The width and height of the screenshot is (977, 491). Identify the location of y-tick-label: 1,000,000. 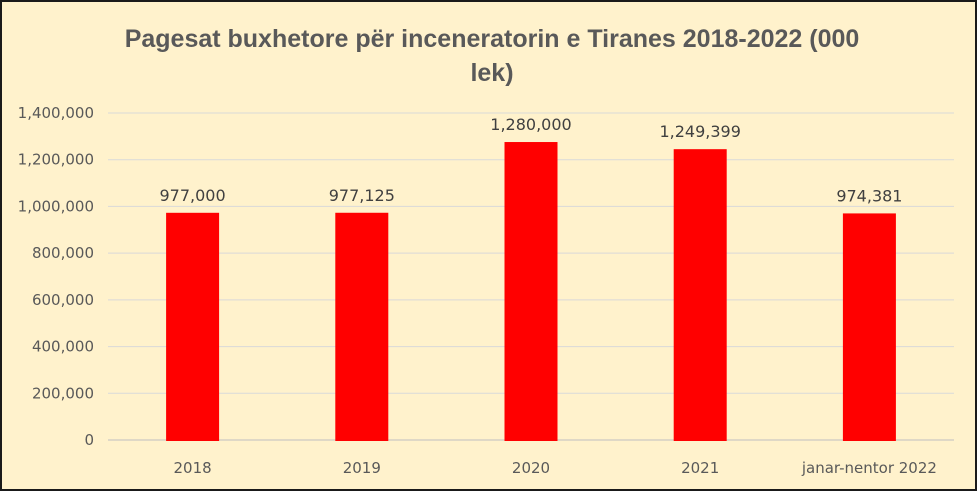
(56, 206).